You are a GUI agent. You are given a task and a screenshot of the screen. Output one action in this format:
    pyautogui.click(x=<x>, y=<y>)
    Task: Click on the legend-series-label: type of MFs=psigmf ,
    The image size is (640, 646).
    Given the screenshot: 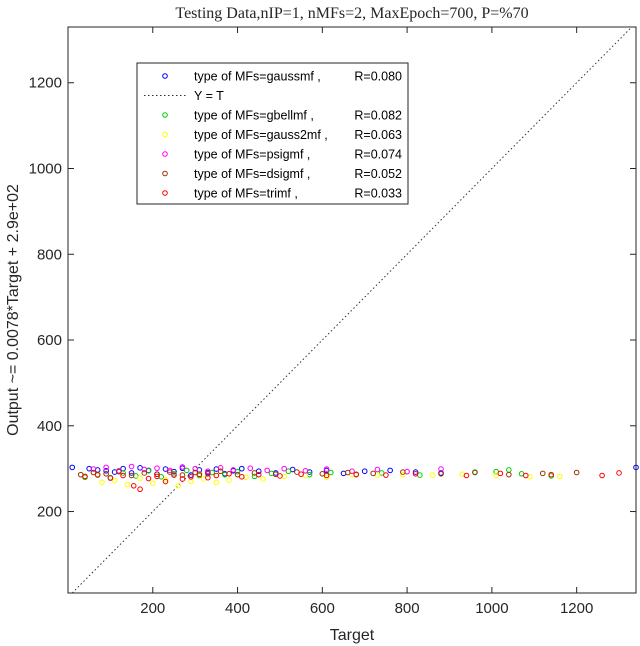 What is the action you would take?
    pyautogui.click(x=252, y=155)
    